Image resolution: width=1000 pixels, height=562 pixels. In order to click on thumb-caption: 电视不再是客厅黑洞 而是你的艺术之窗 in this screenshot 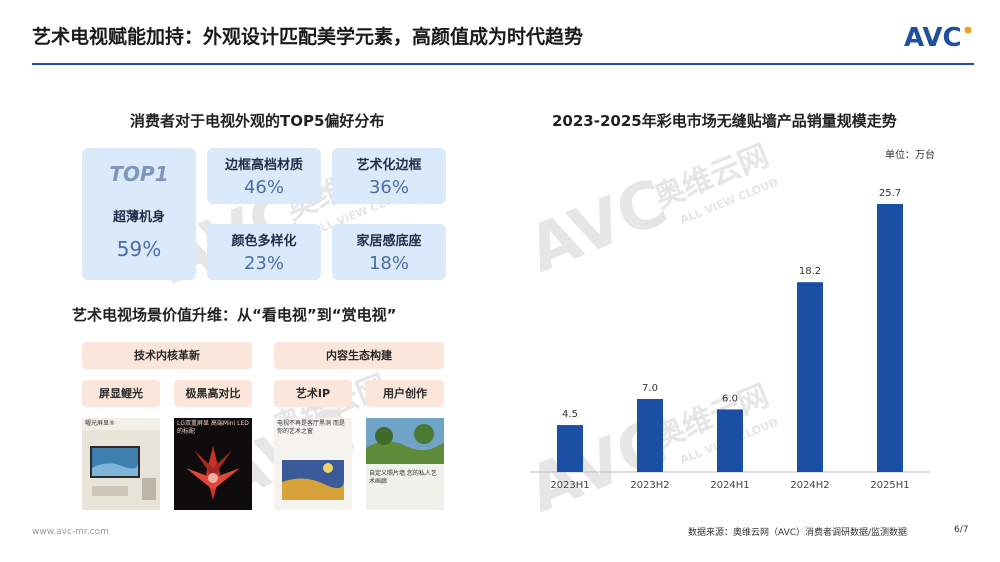, I will do `click(311, 427)`.